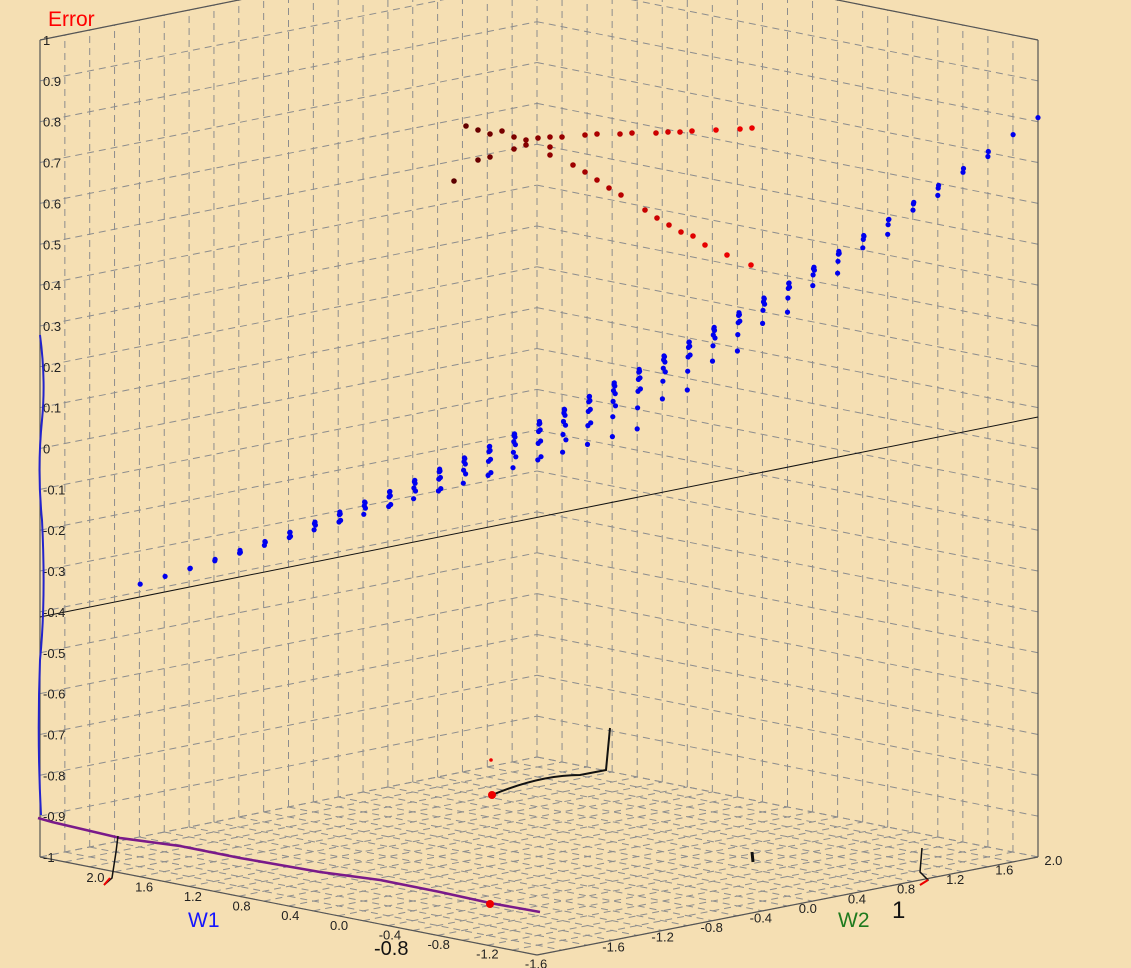 The width and height of the screenshot is (1131, 968). What do you see at coordinates (1004, 869) in the screenshot?
I see `w2-tick-label: 1.6` at bounding box center [1004, 869].